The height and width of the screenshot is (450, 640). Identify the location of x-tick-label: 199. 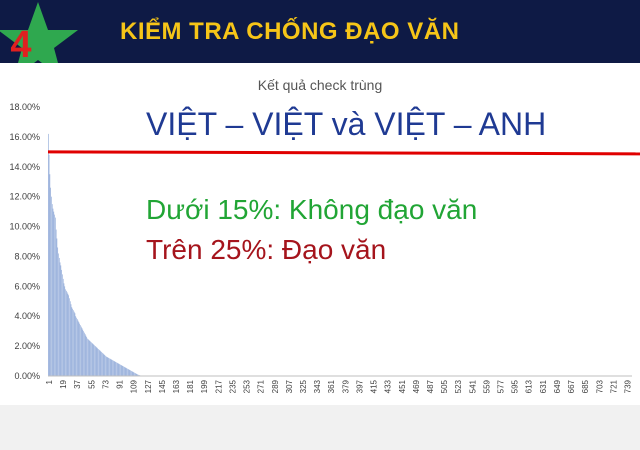
(204, 386).